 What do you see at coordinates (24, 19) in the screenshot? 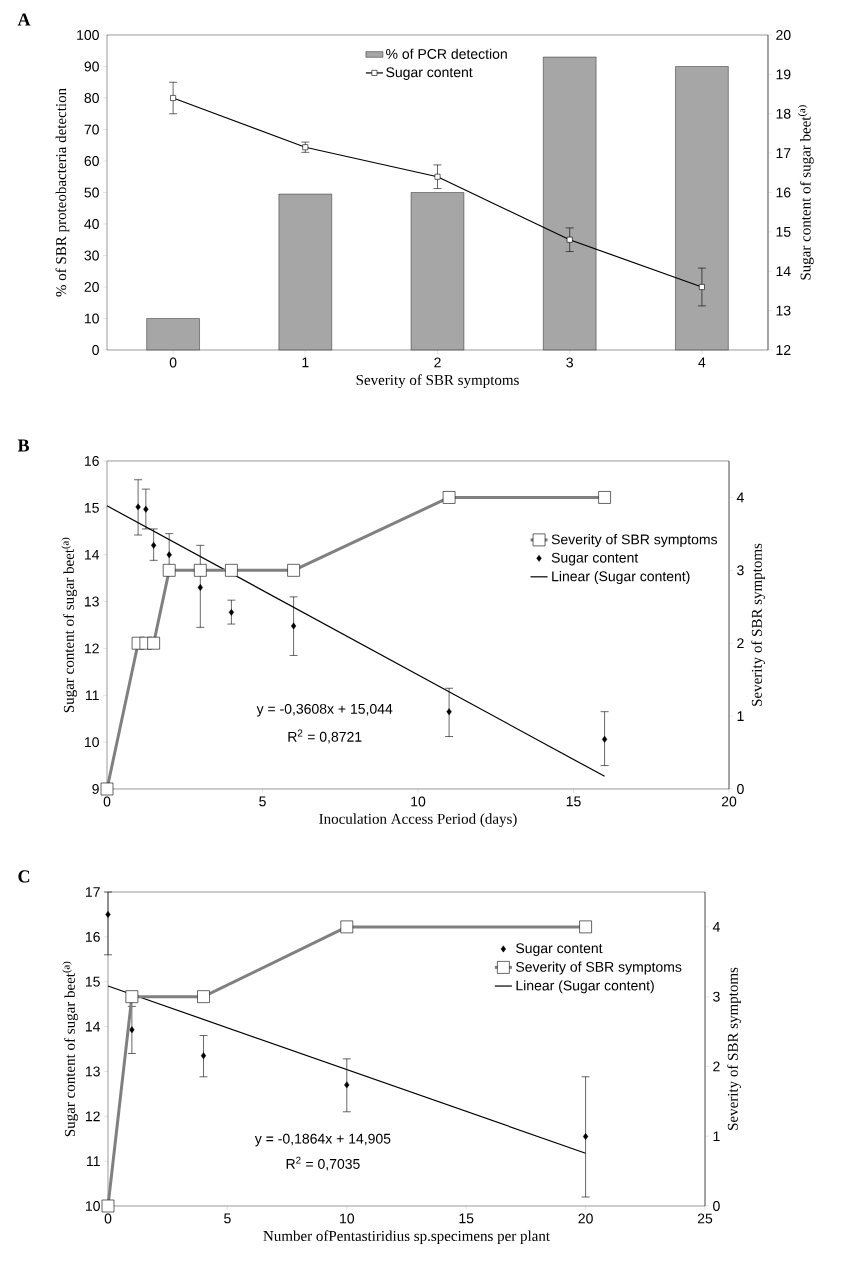
I see `chart-title: A` at bounding box center [24, 19].